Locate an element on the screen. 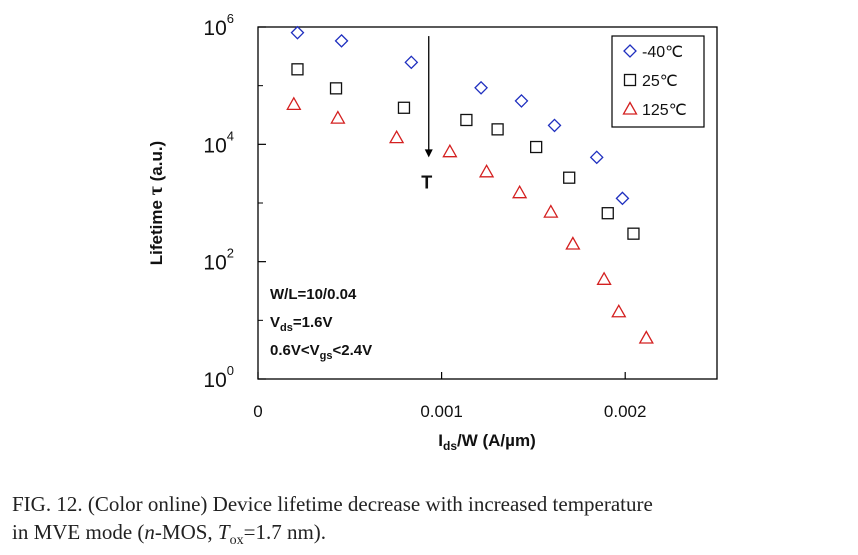 The height and width of the screenshot is (555, 858). legend-marker-diamond is located at coordinates (630, 51).